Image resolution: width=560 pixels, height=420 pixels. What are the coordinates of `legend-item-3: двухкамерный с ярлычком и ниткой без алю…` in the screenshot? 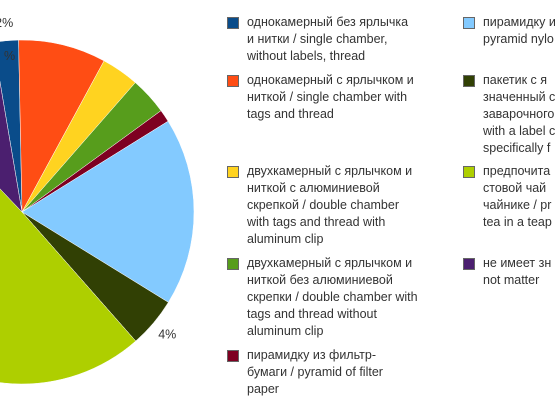 It's located at (342, 297).